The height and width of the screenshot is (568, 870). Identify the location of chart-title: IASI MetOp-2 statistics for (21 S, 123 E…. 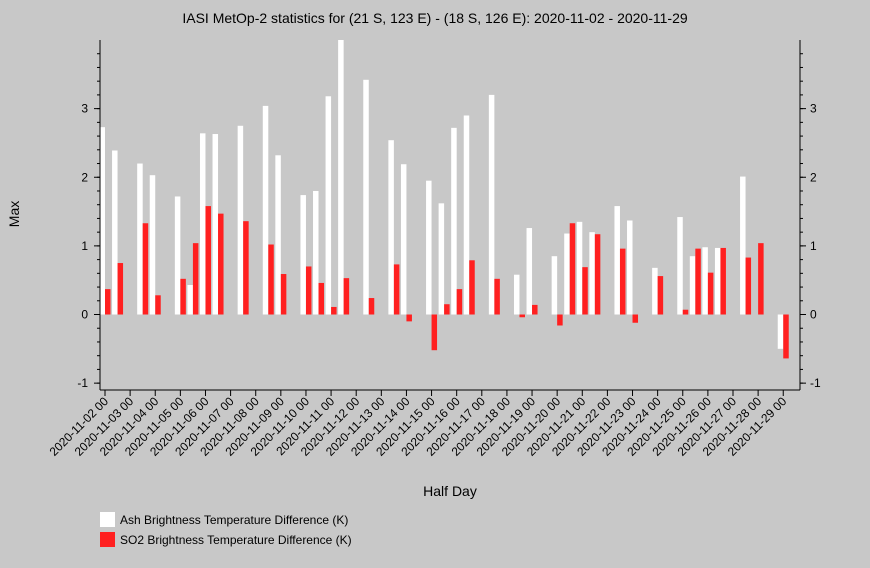
(434, 18).